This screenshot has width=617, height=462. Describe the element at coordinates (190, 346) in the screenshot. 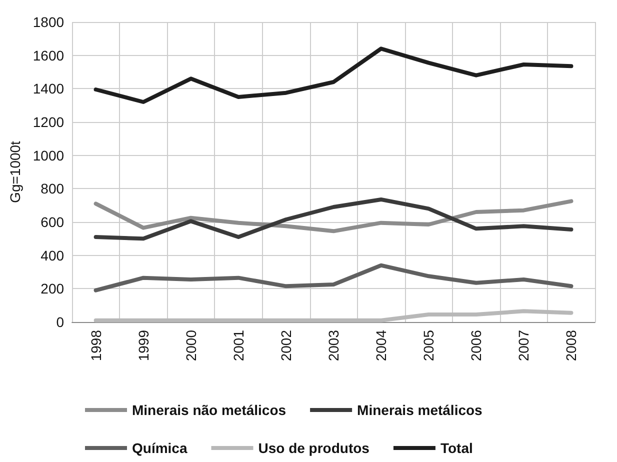

I see `x-tick-label: 2000` at that location.